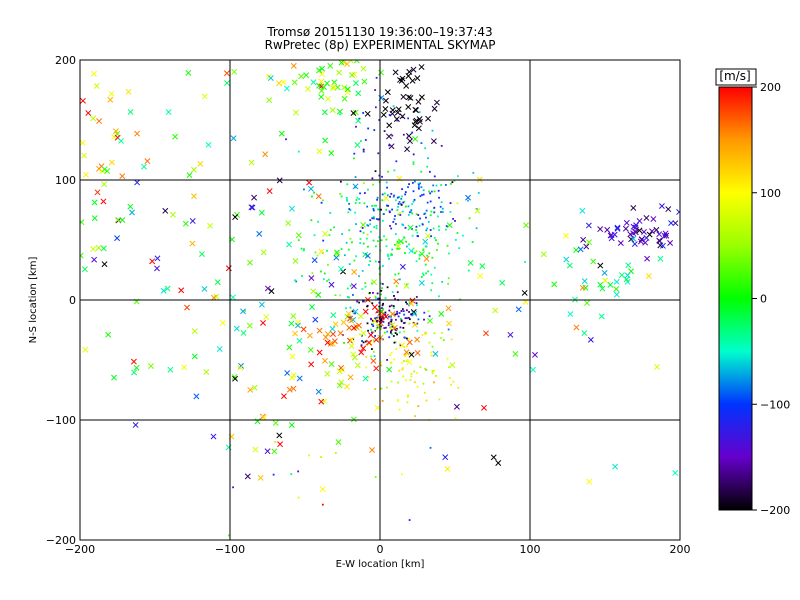 The height and width of the screenshot is (600, 800). What do you see at coordinates (735, 298) in the screenshot?
I see `colorbar` at bounding box center [735, 298].